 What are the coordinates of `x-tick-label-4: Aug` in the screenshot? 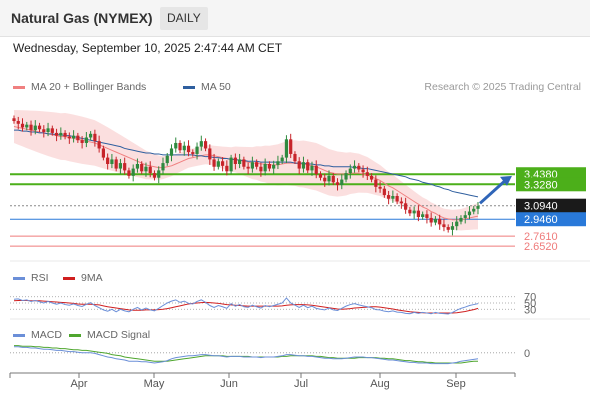 It's located at (380, 384).